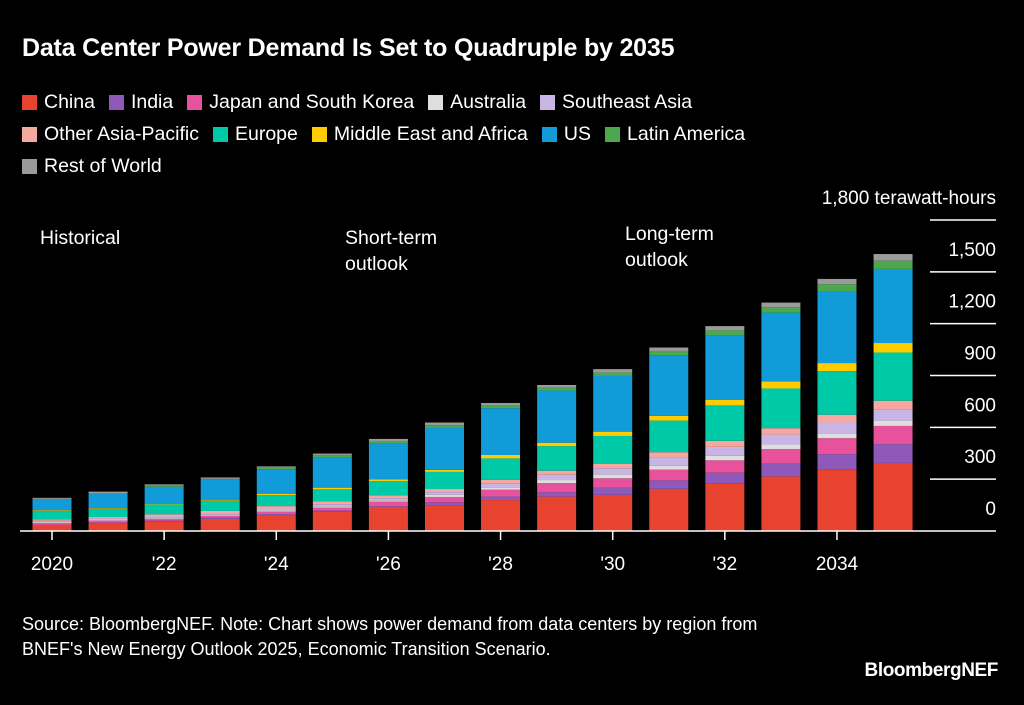 This screenshot has width=1024, height=705. Describe the element at coordinates (108, 501) in the screenshot. I see `bar-segment-us-2021` at that location.